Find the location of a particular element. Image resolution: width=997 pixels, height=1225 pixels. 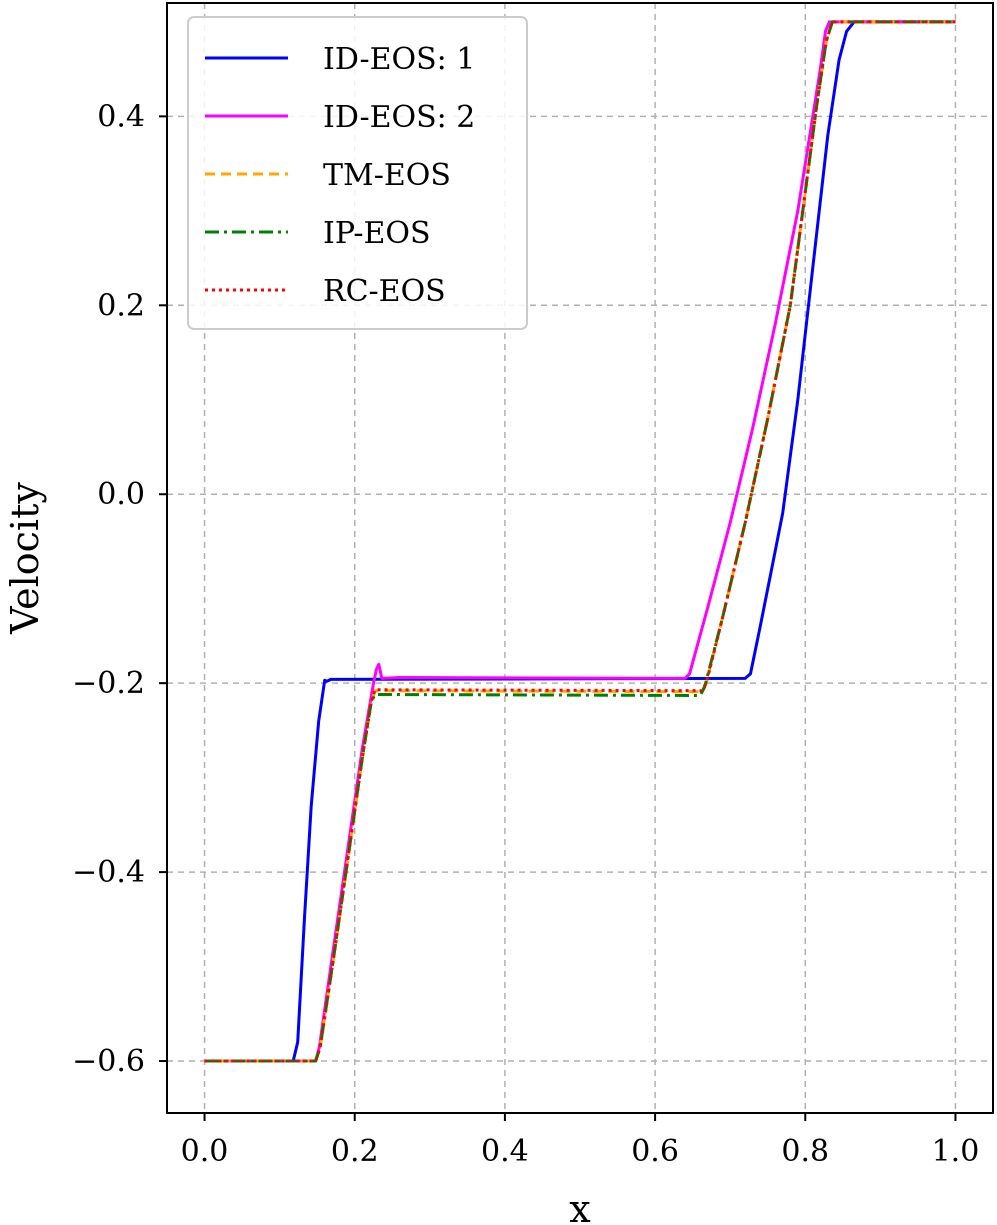

y-tick-label: −0.2 is located at coordinates (108, 683).